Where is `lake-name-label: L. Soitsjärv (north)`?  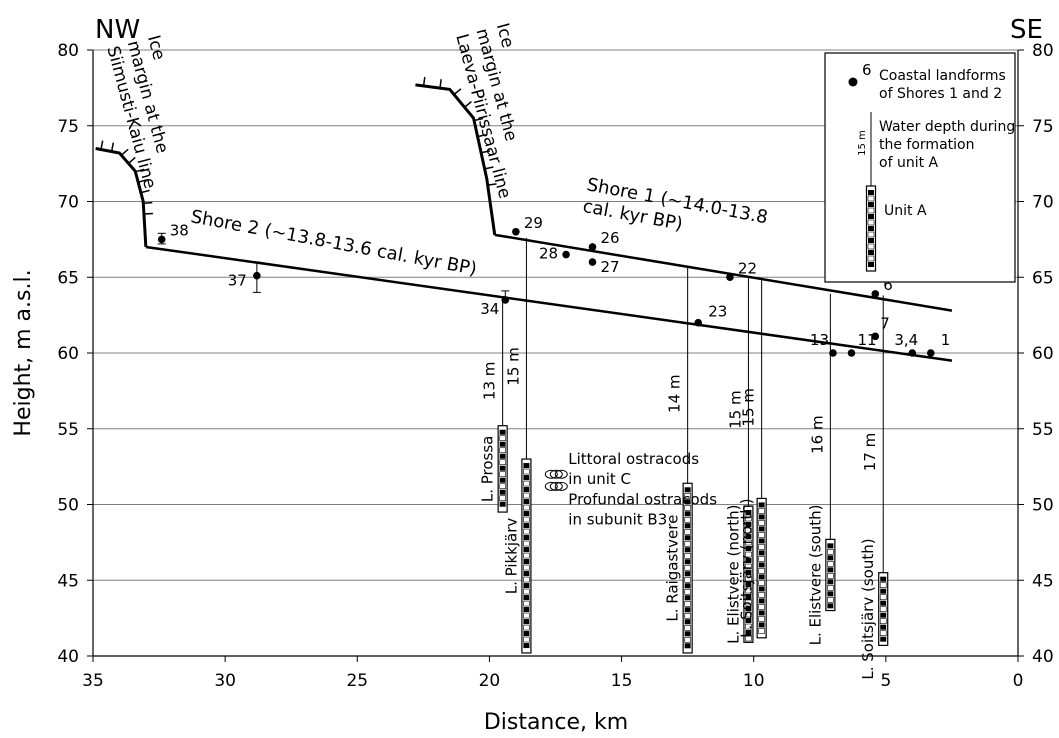 lake-name-label: L. Soitsjärv (north) is located at coordinates (747, 568).